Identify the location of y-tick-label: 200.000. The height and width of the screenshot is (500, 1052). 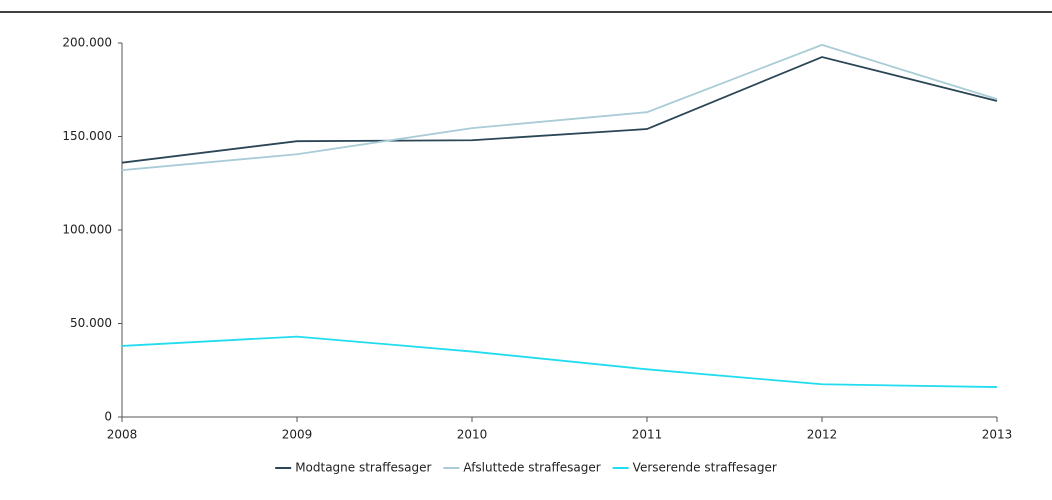
(87, 43).